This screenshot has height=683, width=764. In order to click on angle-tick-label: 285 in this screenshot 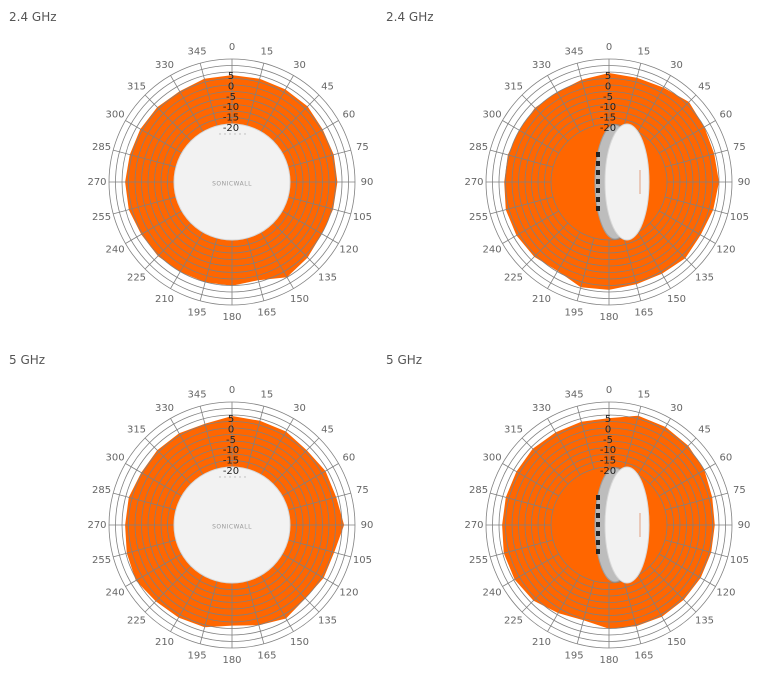, I will do `click(101, 490)`.